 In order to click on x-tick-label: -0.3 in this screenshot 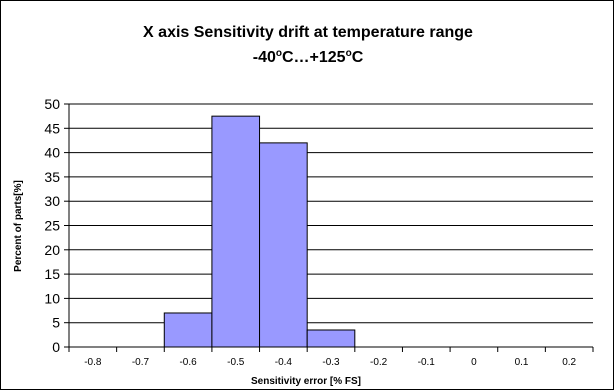, I will do `click(331, 362)`.